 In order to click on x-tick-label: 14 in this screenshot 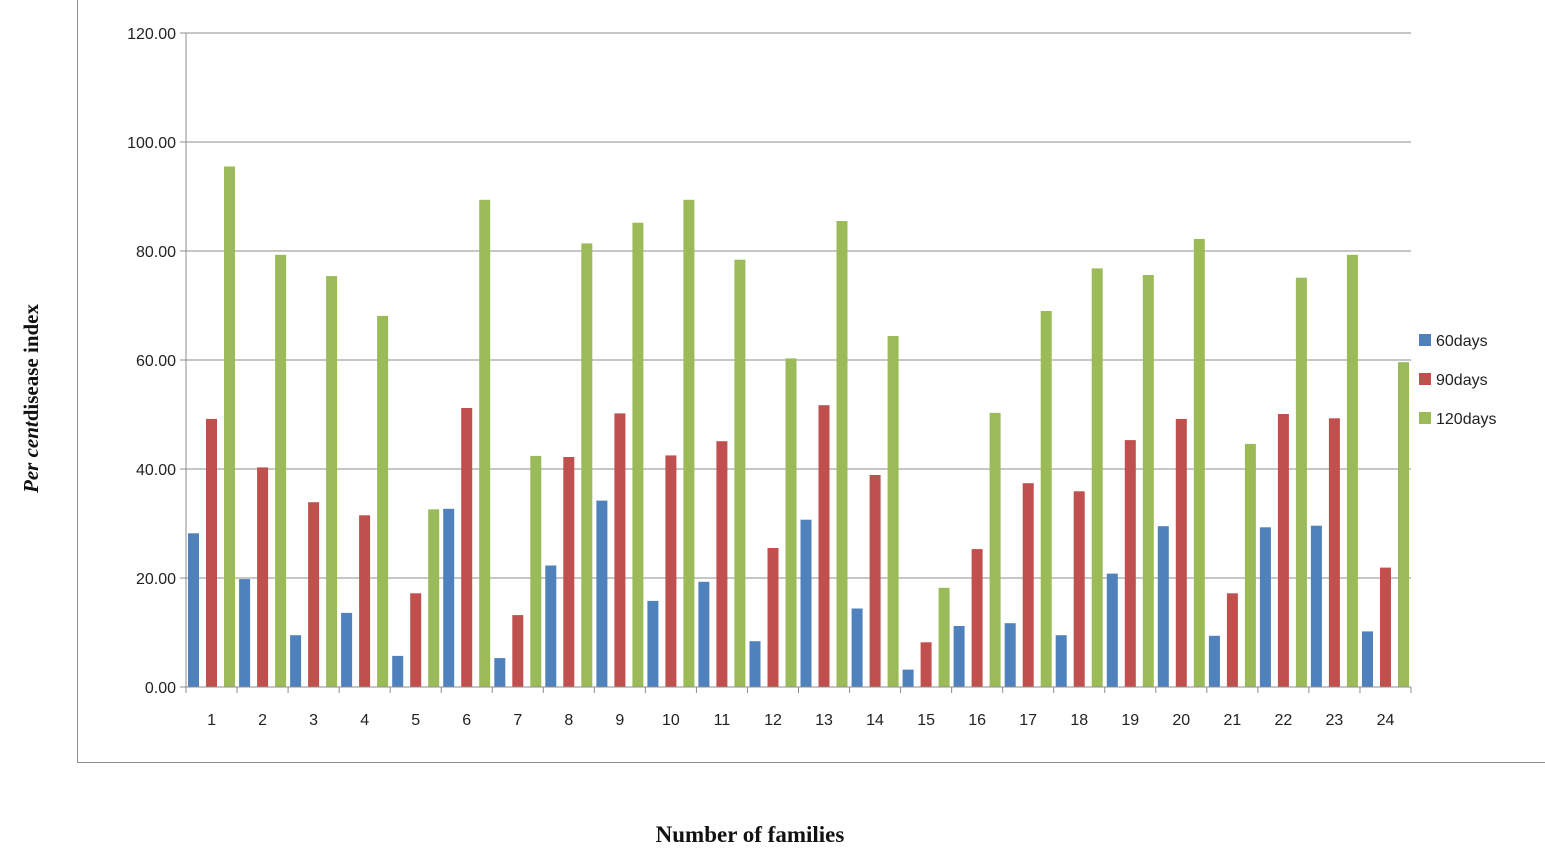, I will do `click(875, 720)`.